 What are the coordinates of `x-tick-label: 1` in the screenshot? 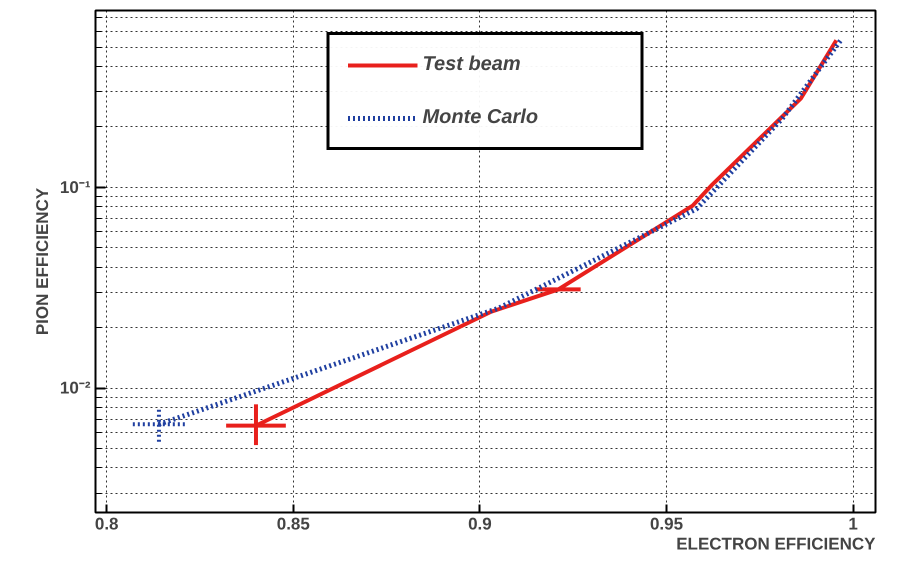 It's located at (853, 524).